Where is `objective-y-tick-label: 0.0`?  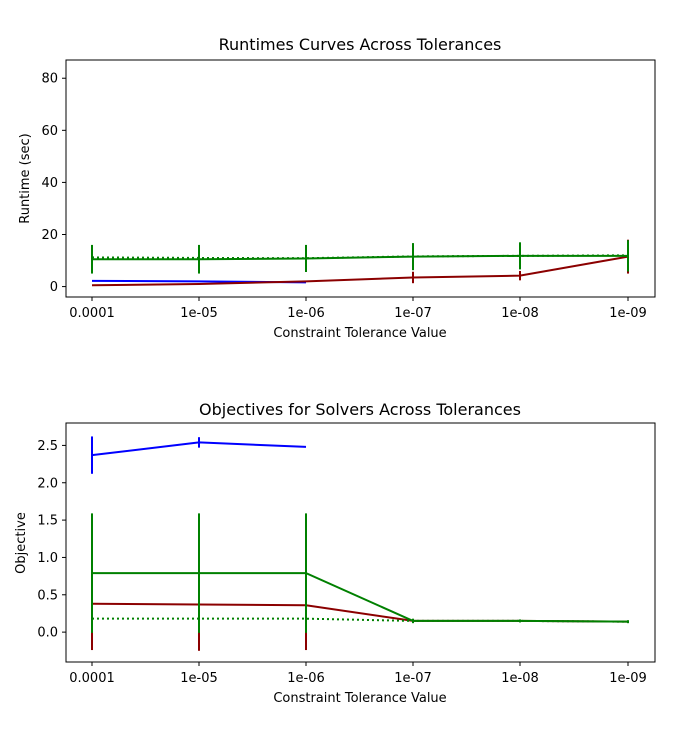 objective-y-tick-label: 0.0 is located at coordinates (47, 633).